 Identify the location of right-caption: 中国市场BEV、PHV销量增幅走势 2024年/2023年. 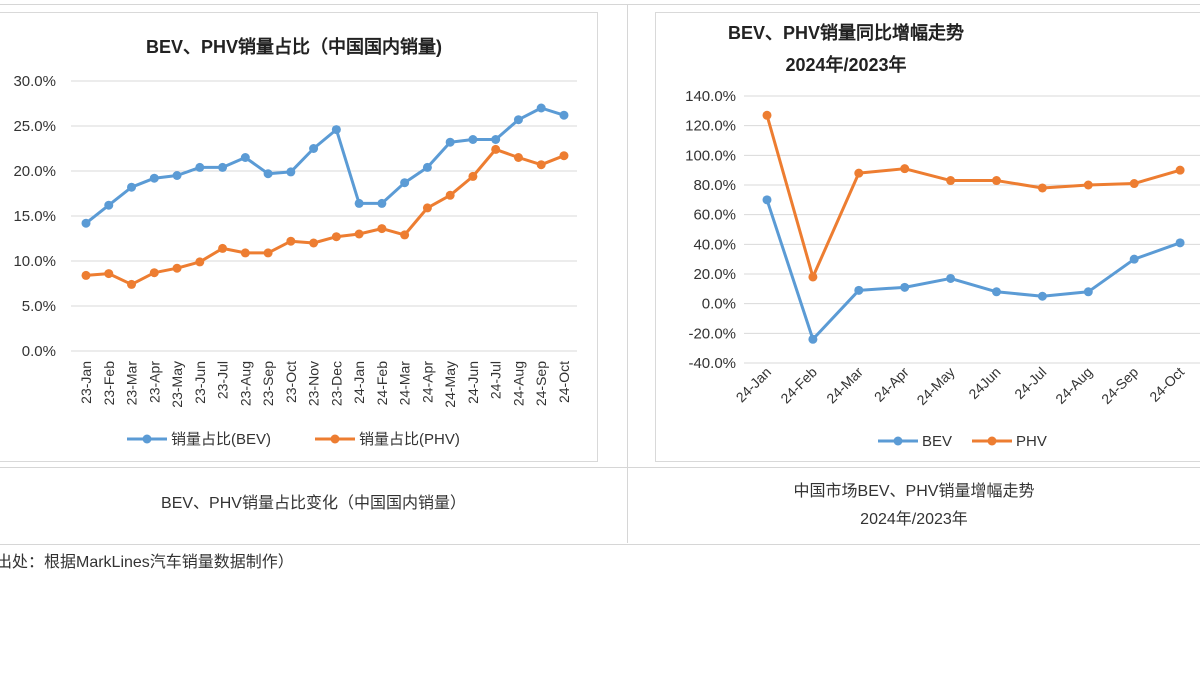
(914, 506).